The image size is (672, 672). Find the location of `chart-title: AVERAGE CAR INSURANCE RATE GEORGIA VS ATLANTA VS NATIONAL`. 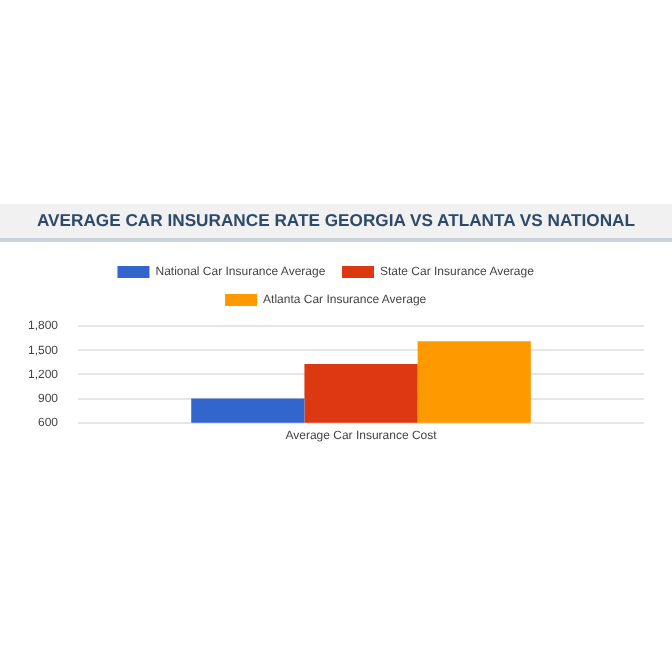

chart-title: AVERAGE CAR INSURANCE RATE GEORGIA VS ATLANTA VS NATIONAL is located at coordinates (336, 223).